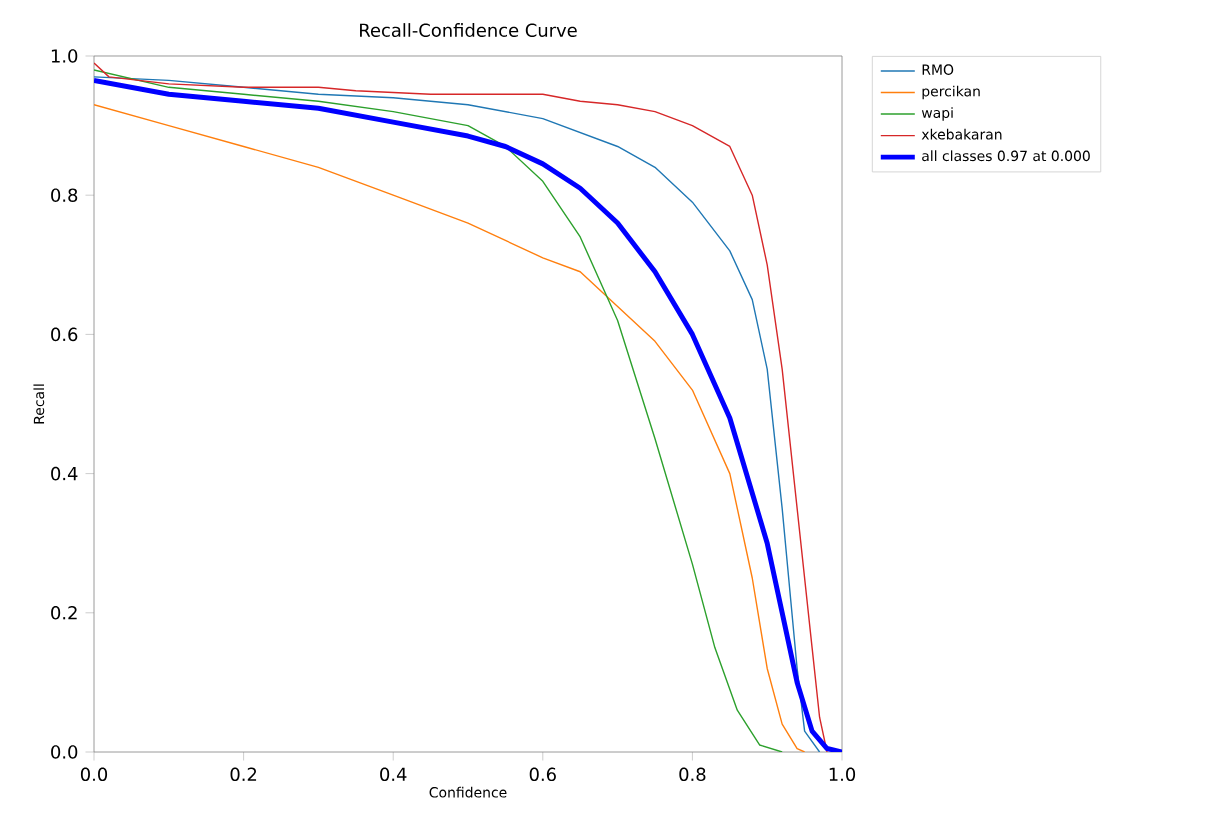 The height and width of the screenshot is (820, 1218). I want to click on y-tick-label: 0.8, so click(64, 195).